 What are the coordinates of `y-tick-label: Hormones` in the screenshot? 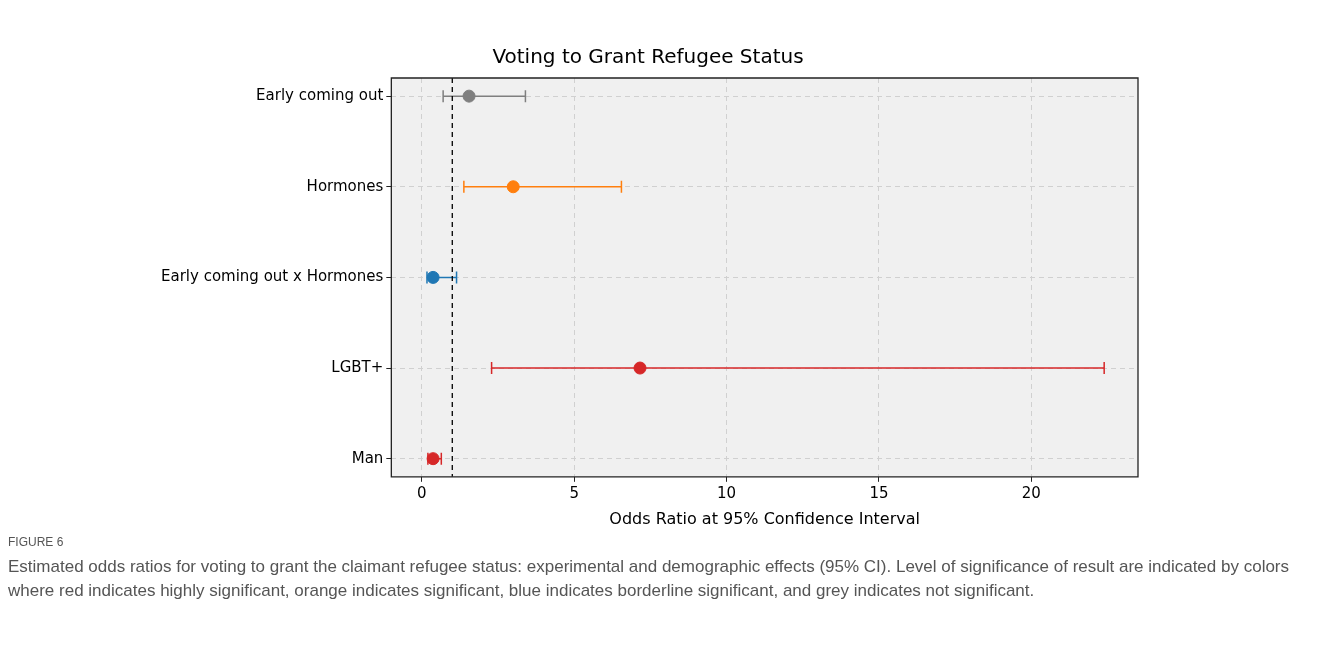 It's located at (345, 185).